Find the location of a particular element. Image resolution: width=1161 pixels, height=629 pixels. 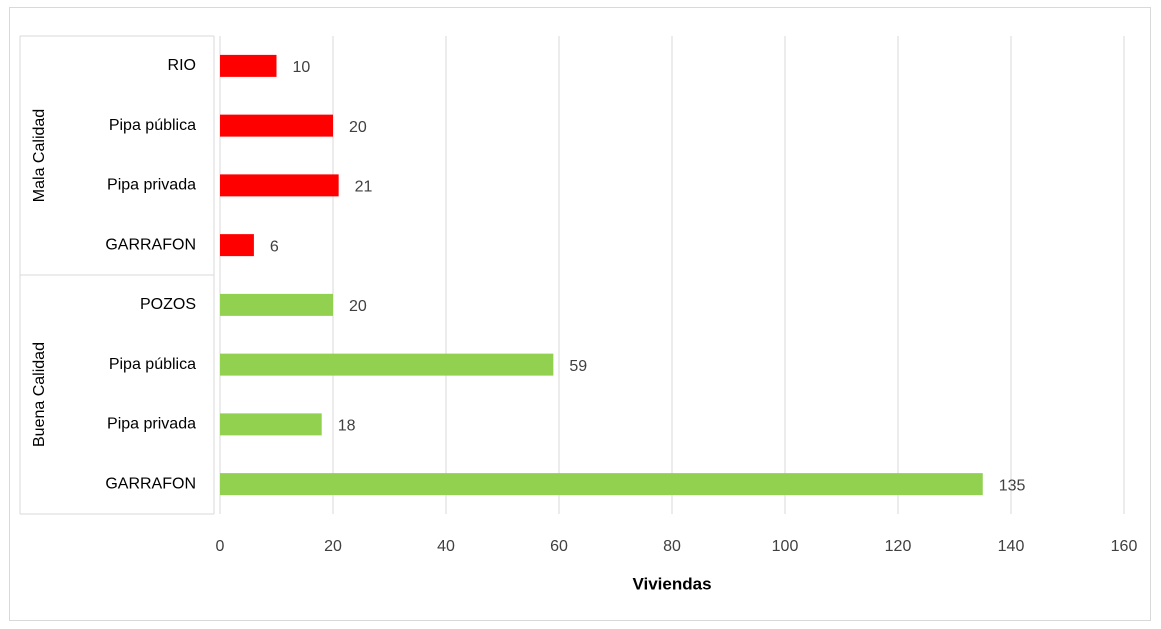

x-tick-label: 60 is located at coordinates (559, 546).